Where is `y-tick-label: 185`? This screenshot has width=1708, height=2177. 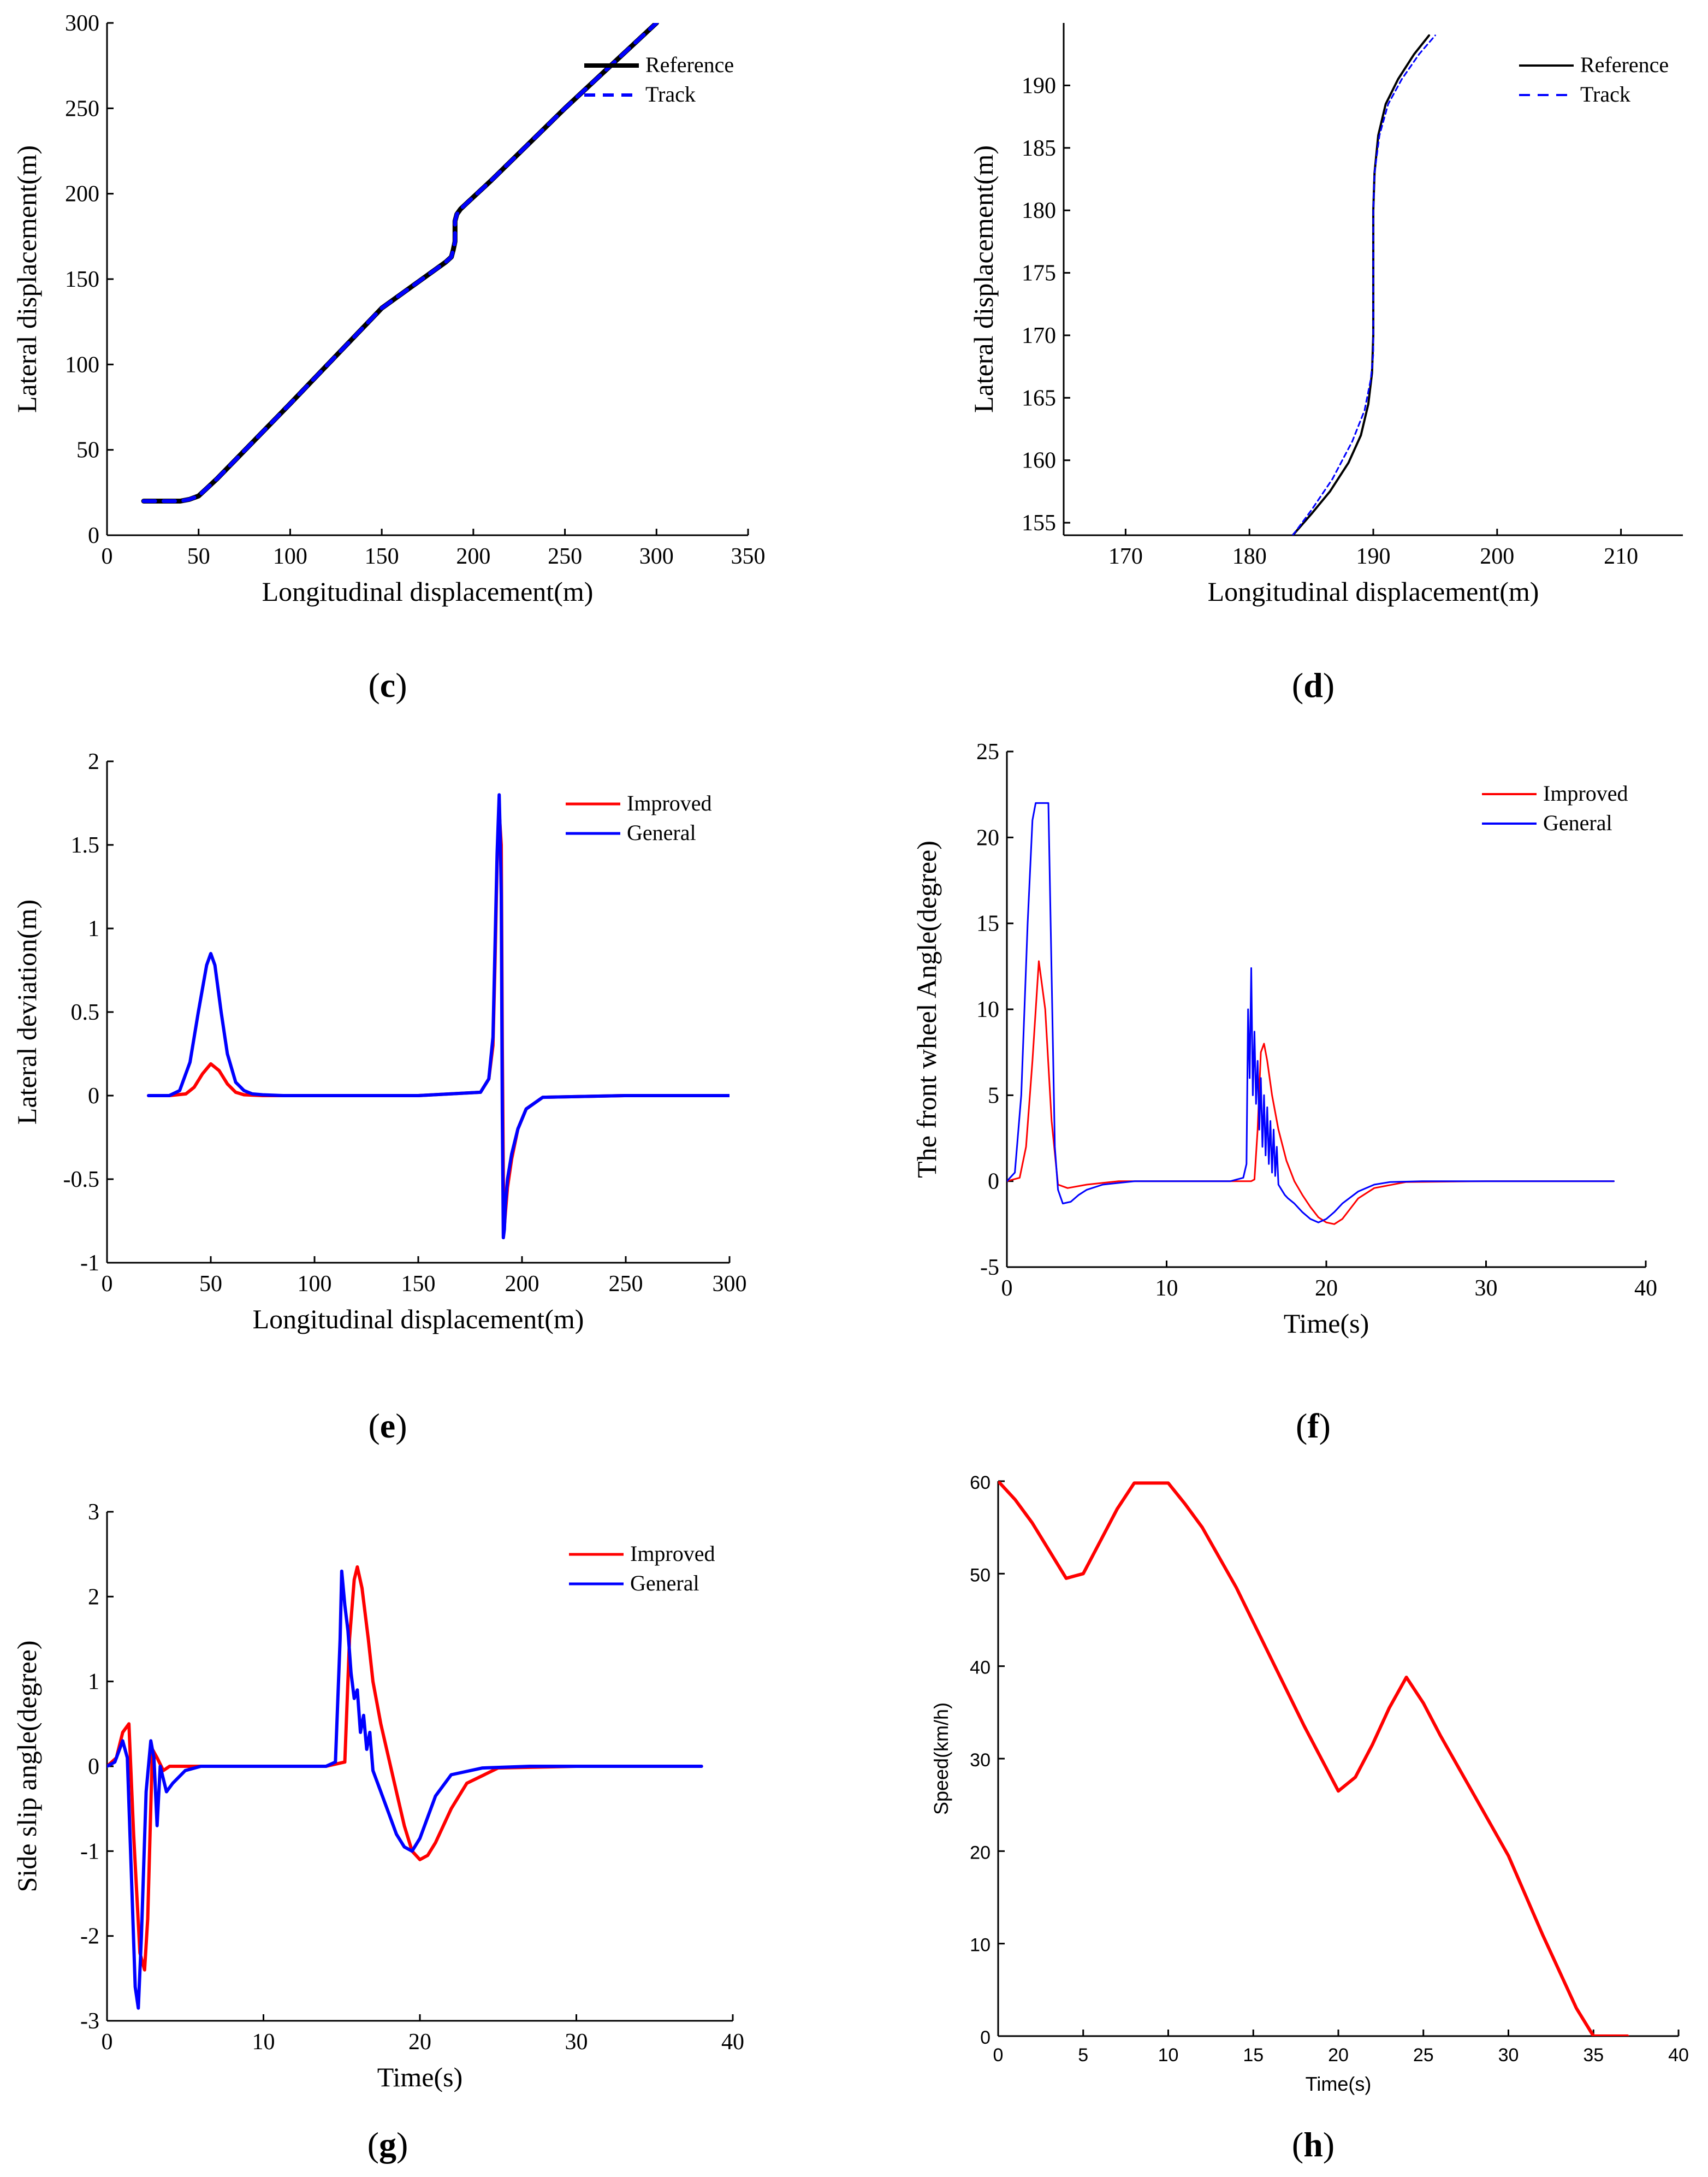 y-tick-label: 185 is located at coordinates (1039, 148).